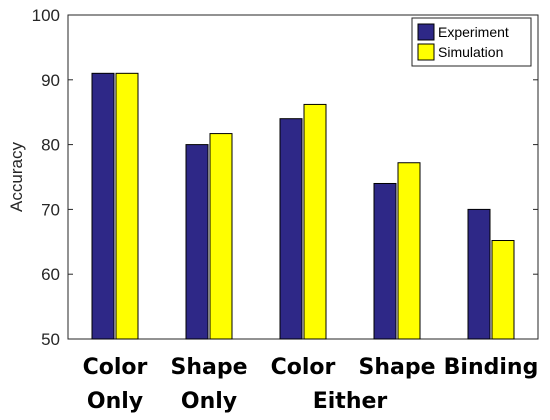  Describe the element at coordinates (426, 32) in the screenshot. I see `legend-swatch-experiment` at that location.